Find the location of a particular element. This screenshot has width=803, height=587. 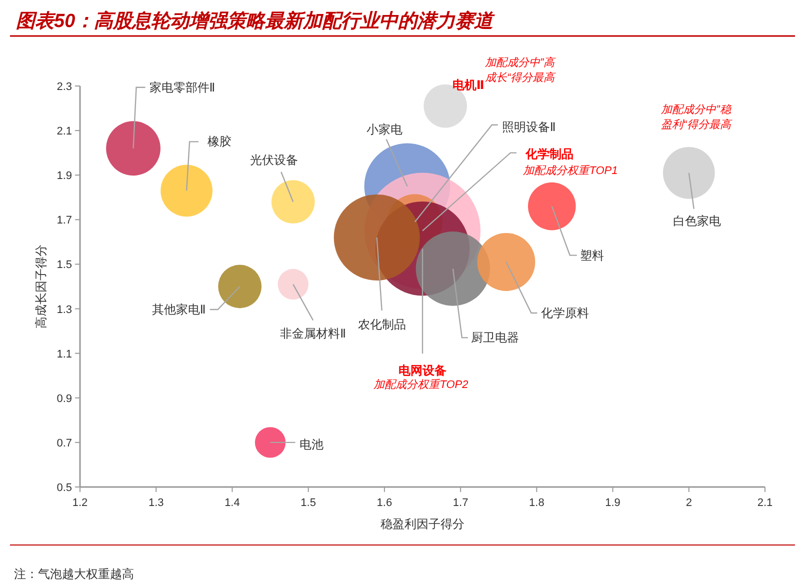

x-tick-label: 1.4 is located at coordinates (232, 503).